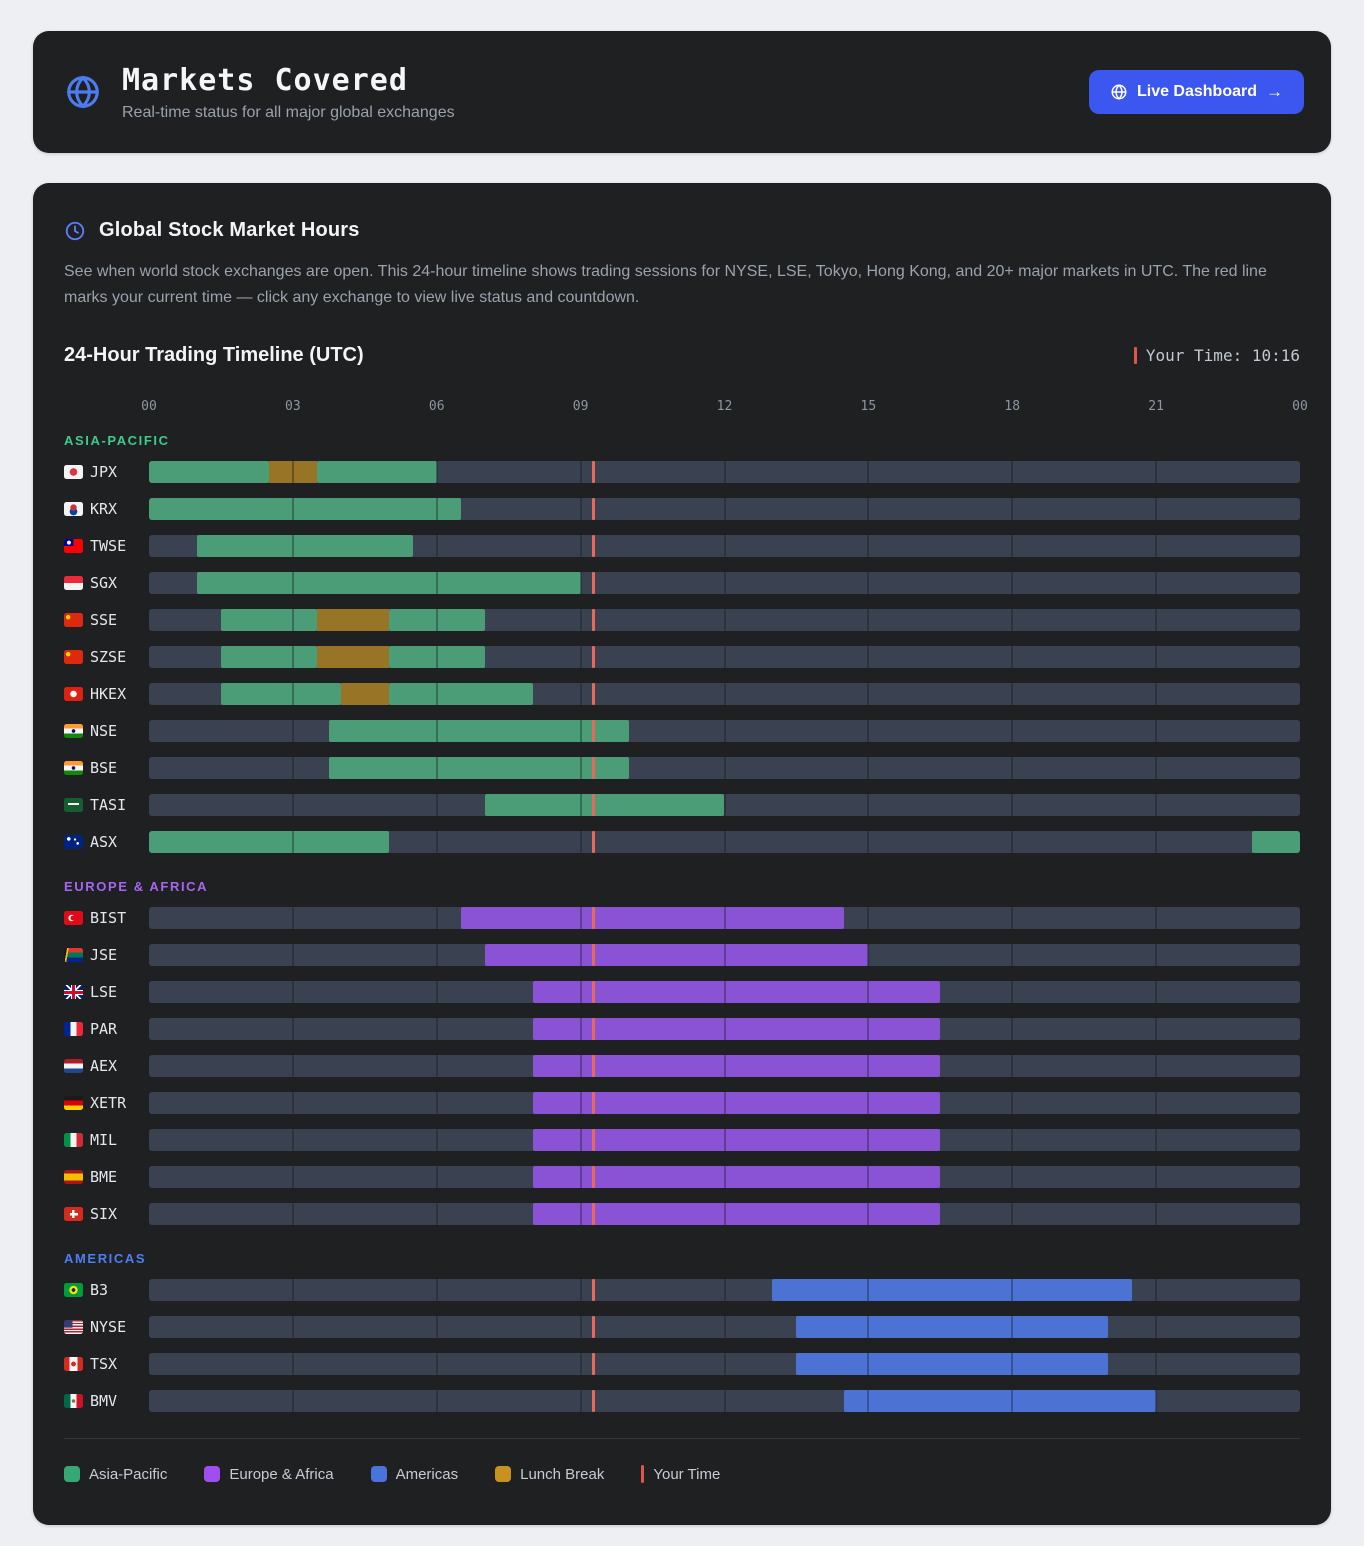 This screenshot has width=1364, height=1546. What do you see at coordinates (73, 620) in the screenshot?
I see `flag-cn-icon` at bounding box center [73, 620].